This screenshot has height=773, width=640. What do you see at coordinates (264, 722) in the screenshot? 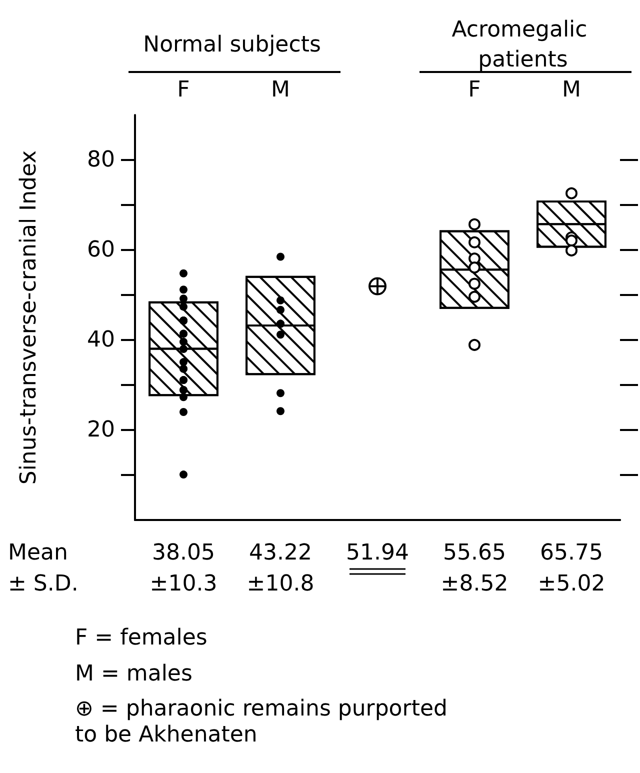
I see `text: ⊕ = pharaonic remains purported to be Akhenaten` at bounding box center [264, 722].